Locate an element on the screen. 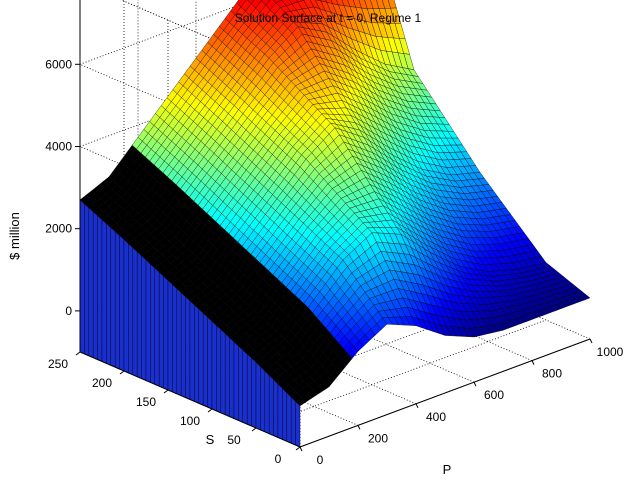 The image size is (643, 481). z-tick-label: 0 is located at coordinates (68, 311).